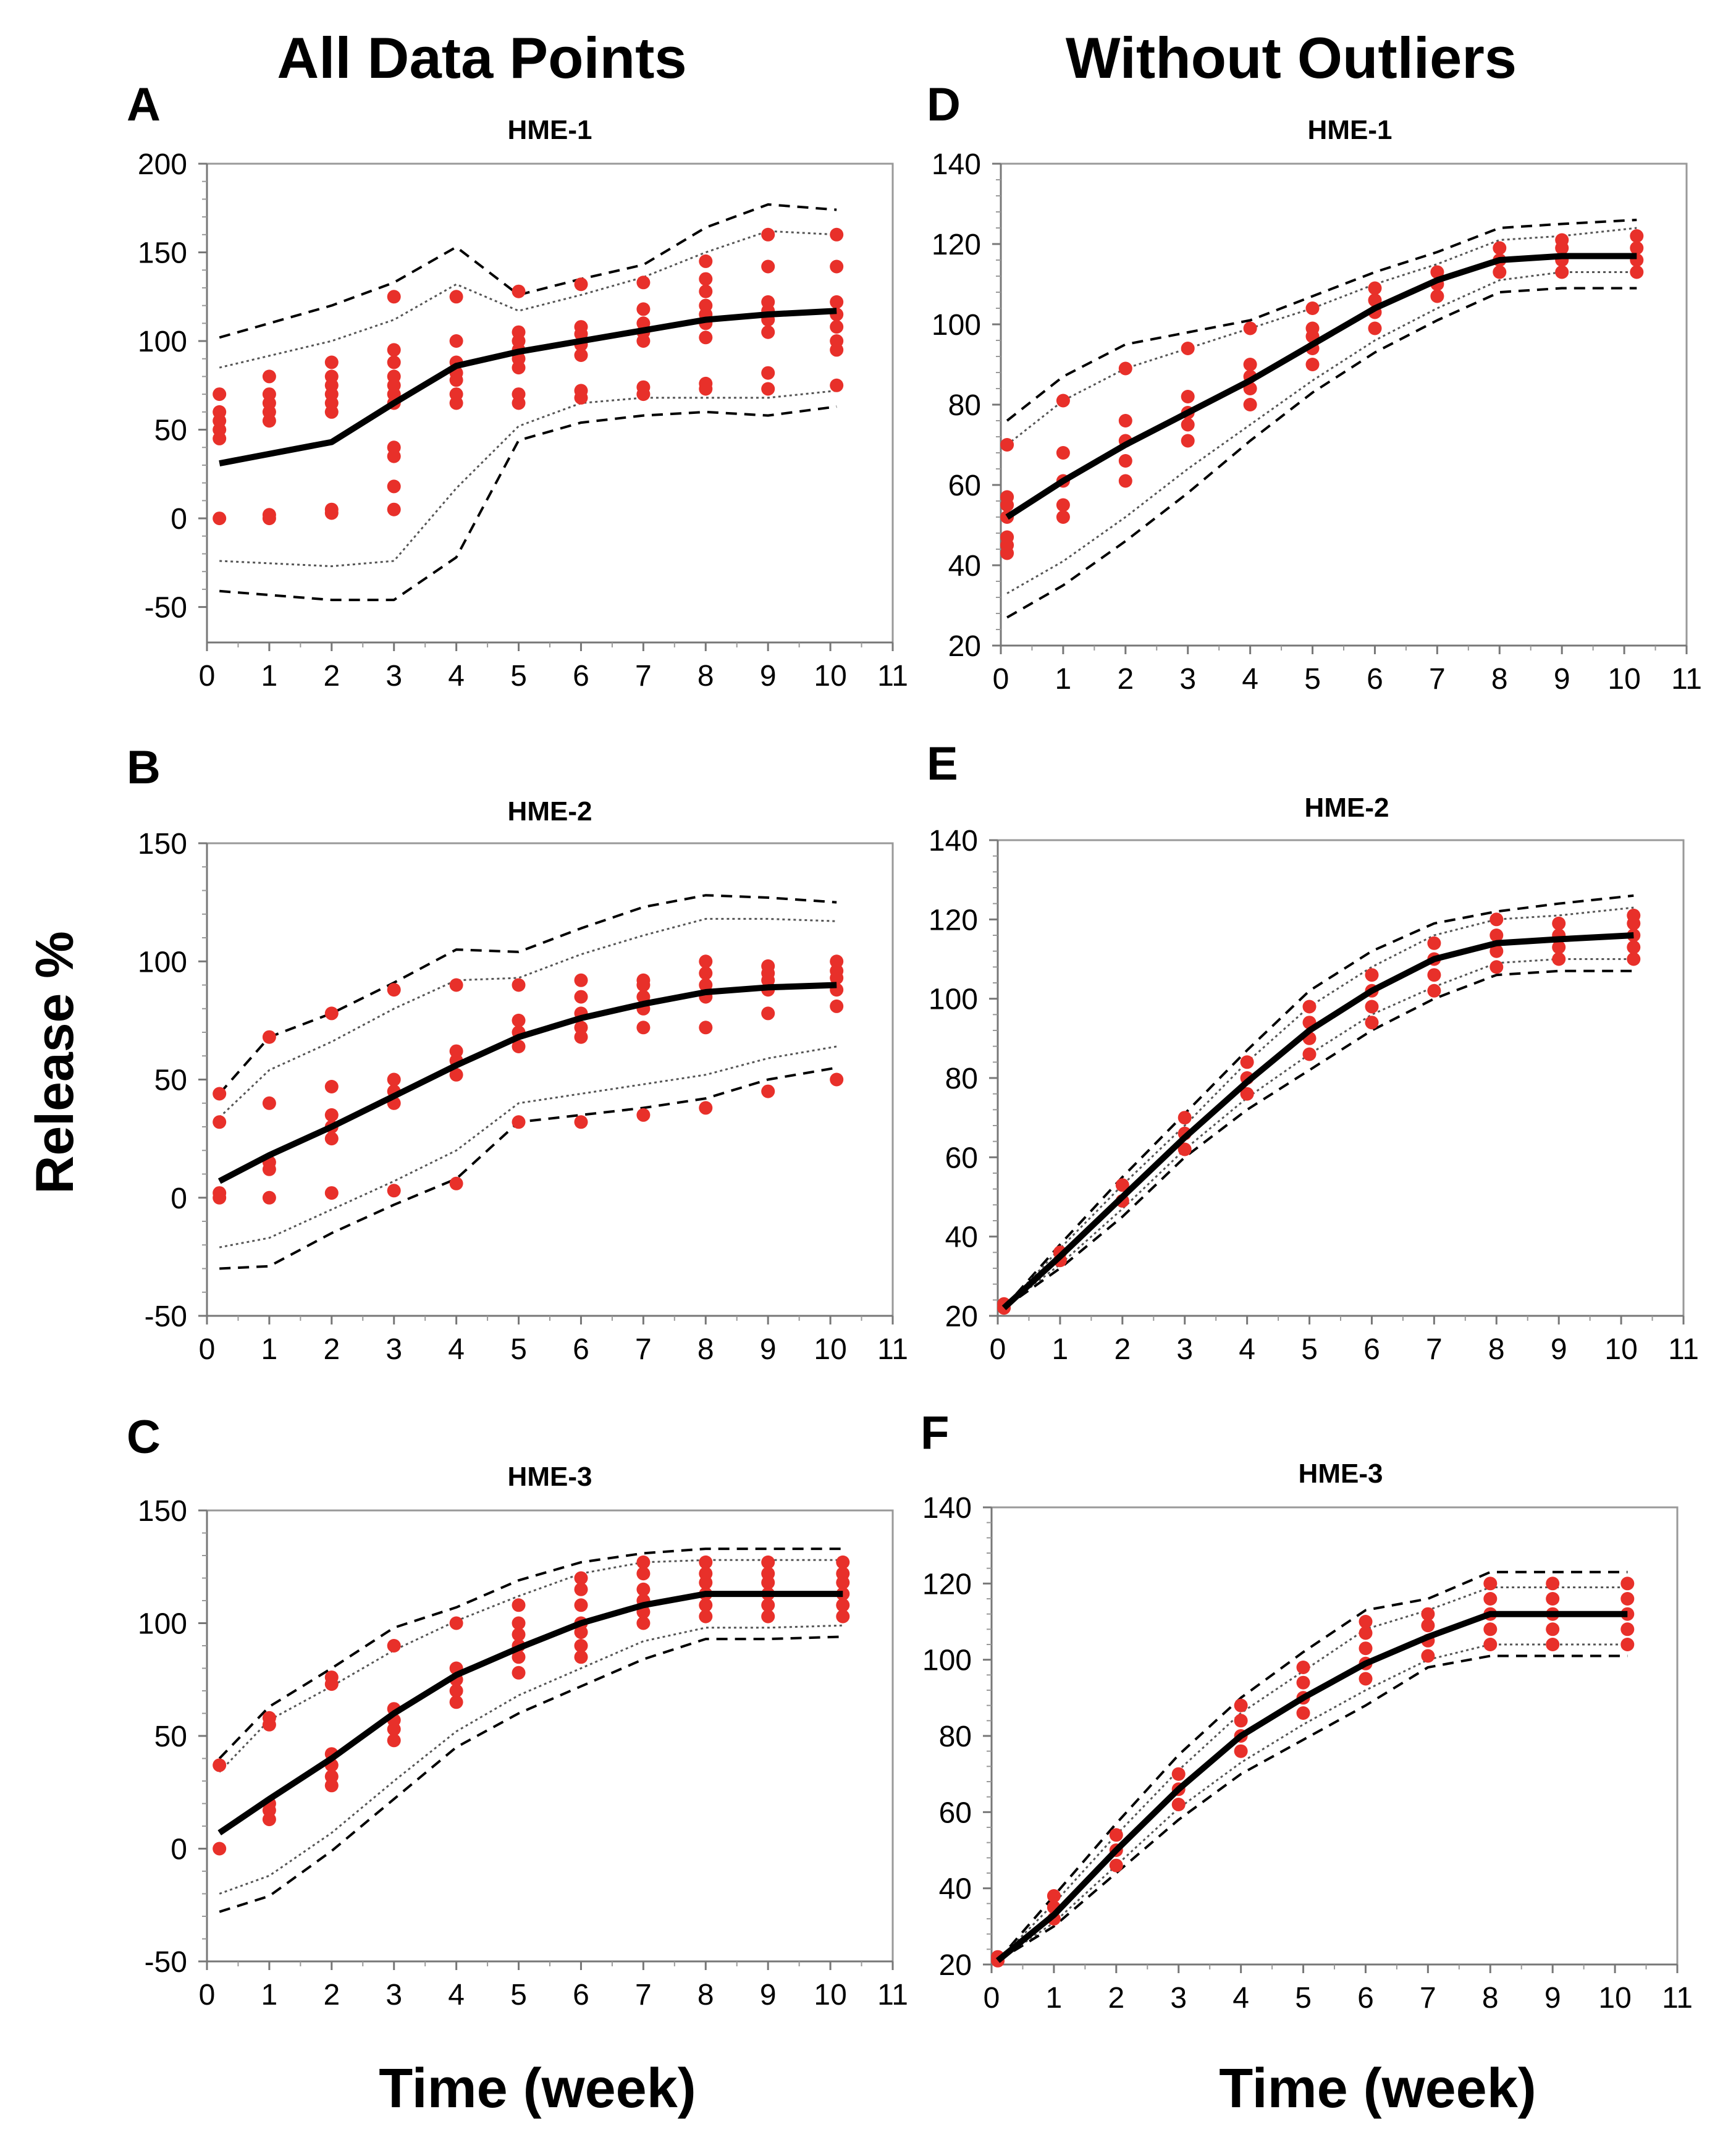  I want to click on outer-upper-line, so click(1318, 1102).